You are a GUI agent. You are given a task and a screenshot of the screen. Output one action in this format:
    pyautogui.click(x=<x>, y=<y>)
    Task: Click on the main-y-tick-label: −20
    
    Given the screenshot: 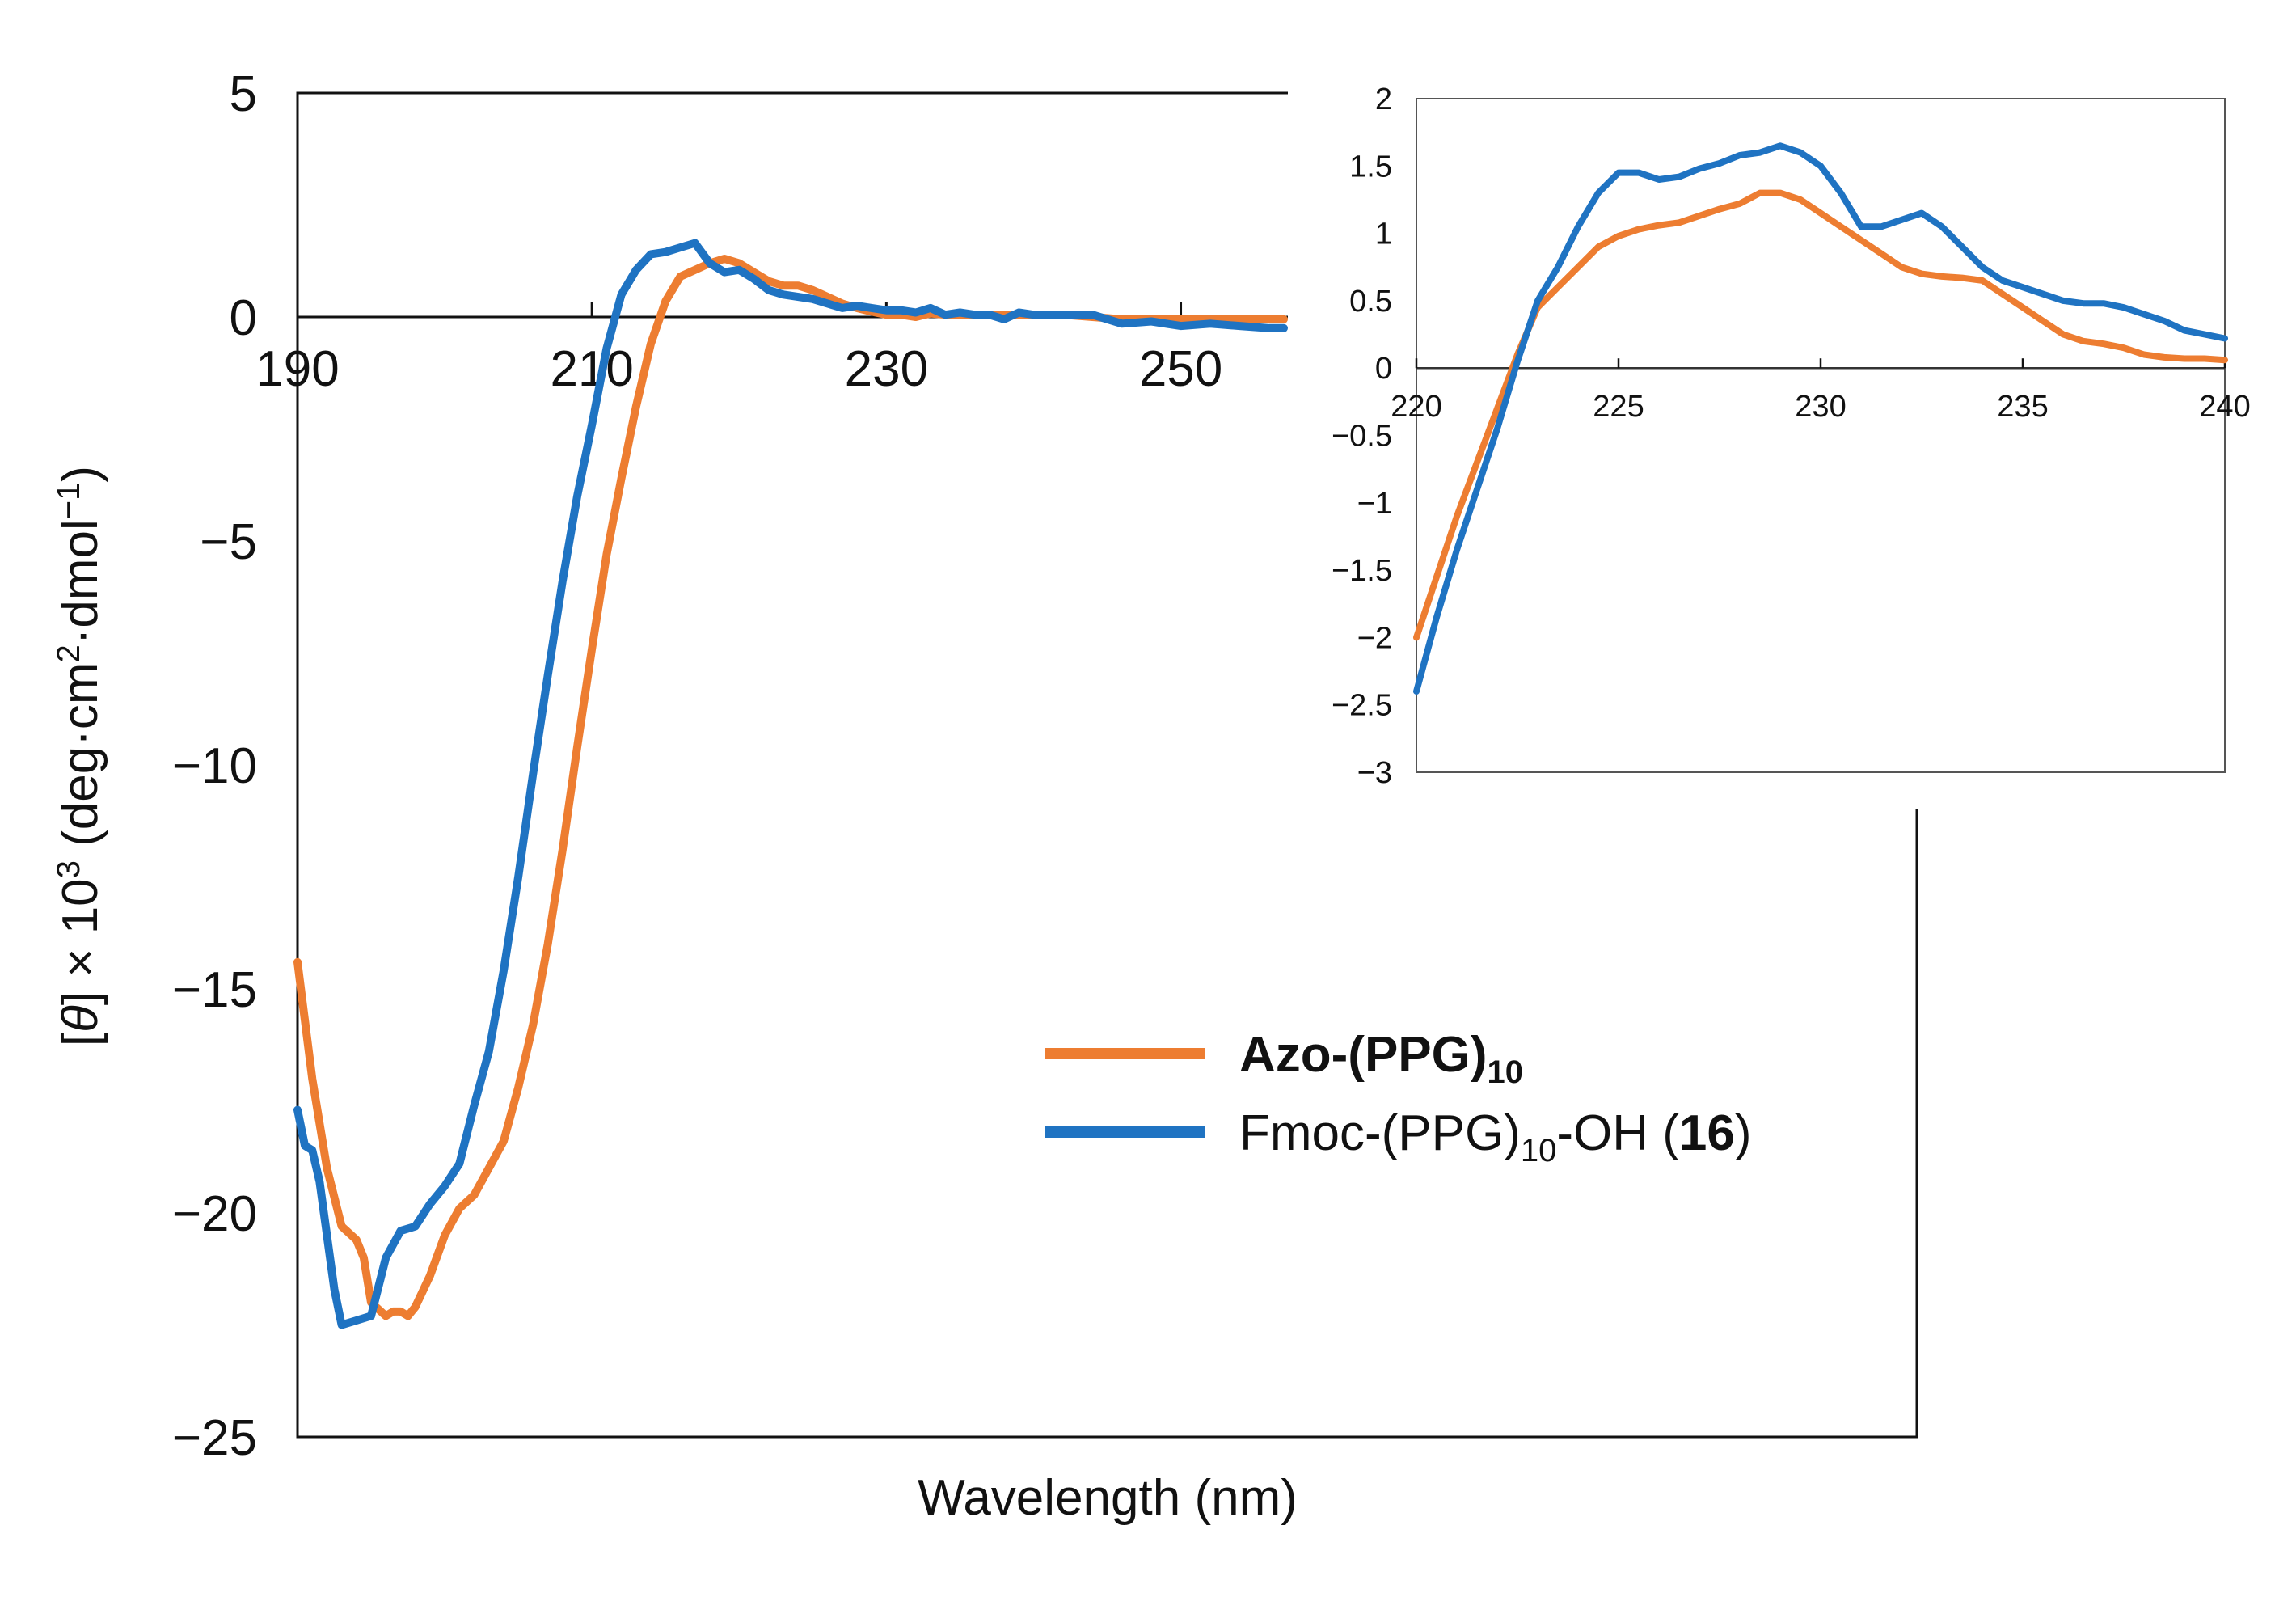 What is the action you would take?
    pyautogui.click(x=215, y=1214)
    